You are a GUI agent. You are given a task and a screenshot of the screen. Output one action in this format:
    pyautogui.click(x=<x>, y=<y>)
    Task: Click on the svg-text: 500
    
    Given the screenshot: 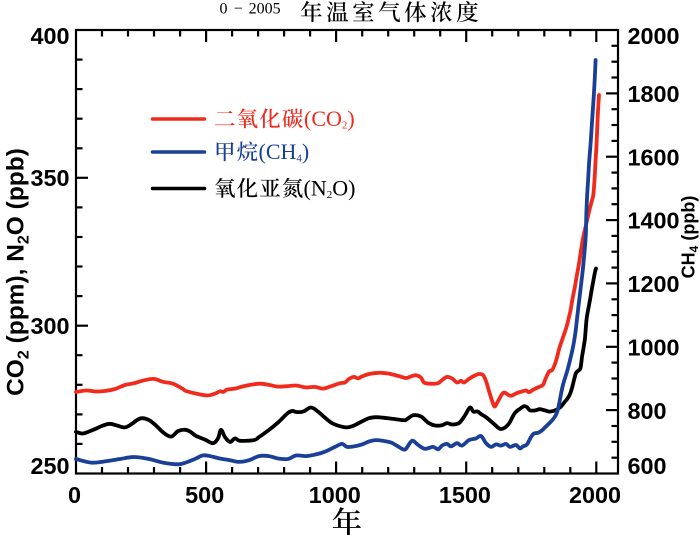 What is the action you would take?
    pyautogui.click(x=204, y=495)
    